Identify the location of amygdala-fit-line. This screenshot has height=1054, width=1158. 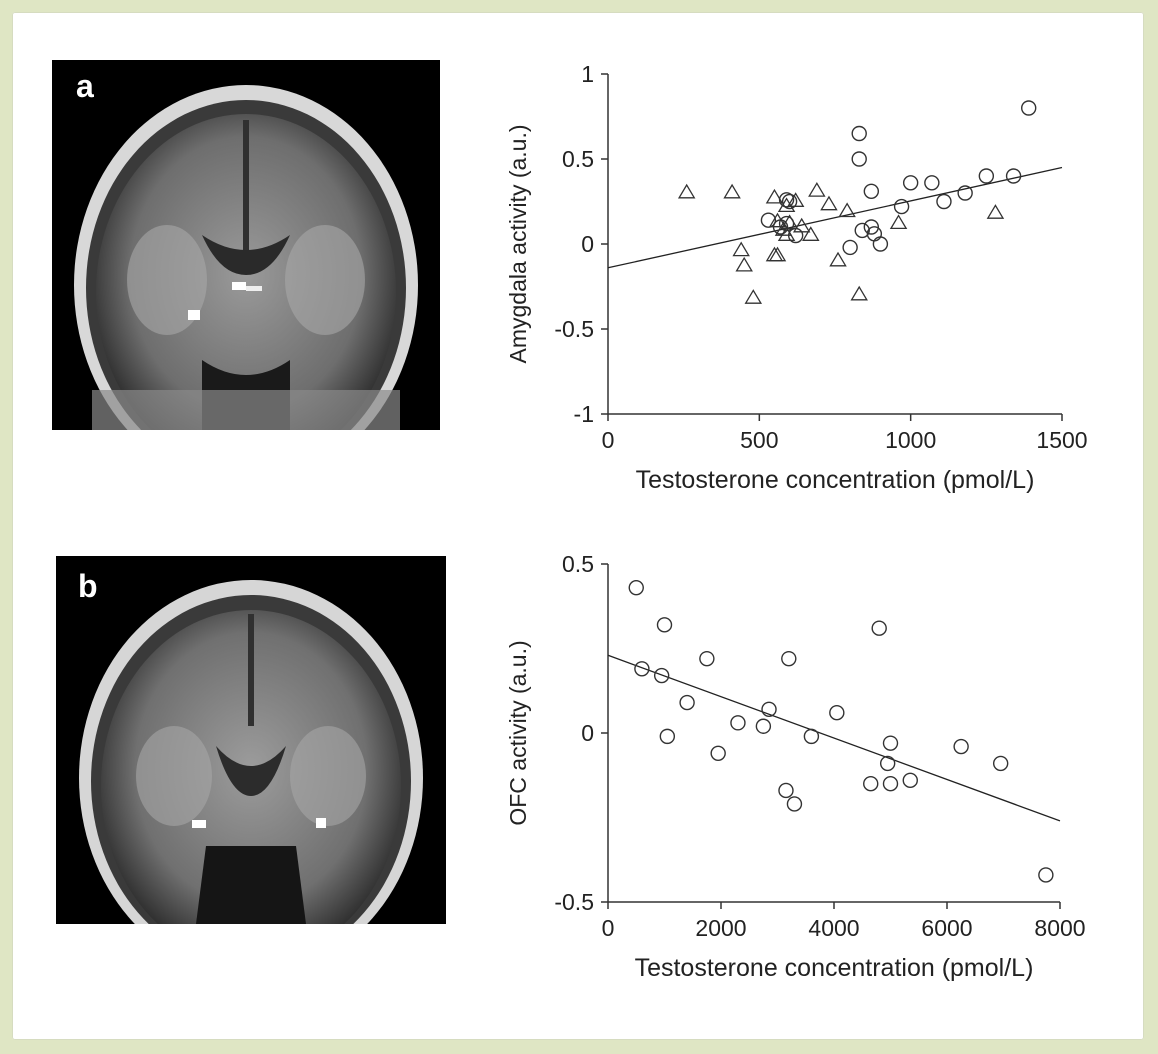
(835, 217).